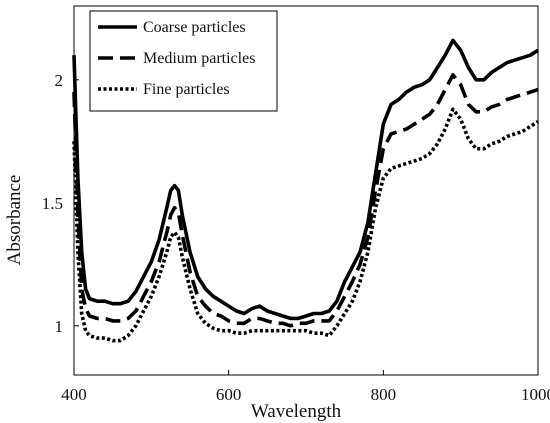  What do you see at coordinates (52, 203) in the screenshot?
I see `y-tick-label: 1.5` at bounding box center [52, 203].